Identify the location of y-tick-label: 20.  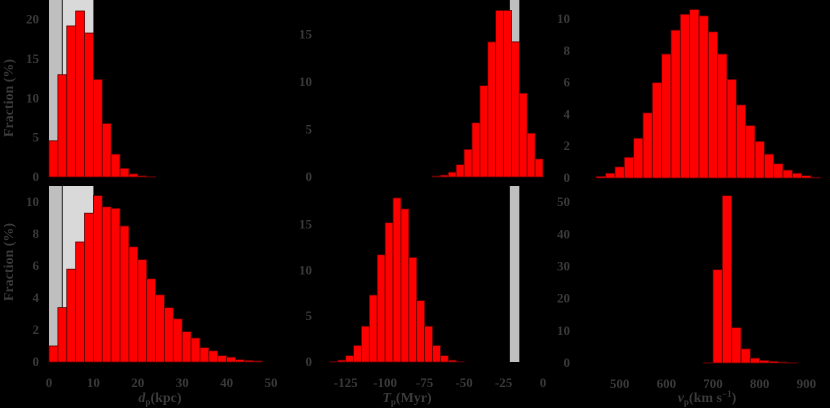
(32, 19).